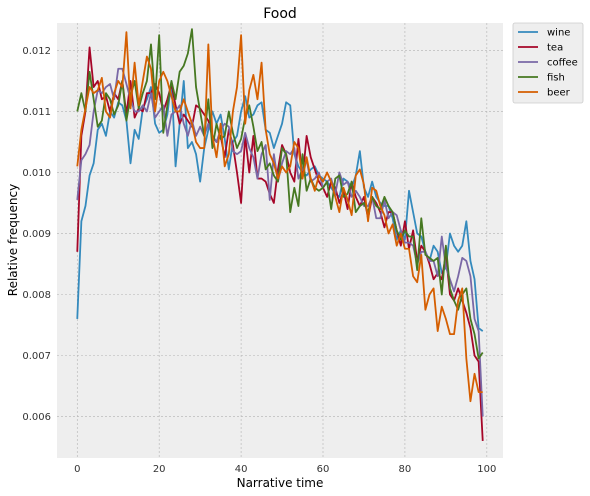  Describe the element at coordinates (559, 93) in the screenshot. I see `legend-label-beer: beer` at that location.